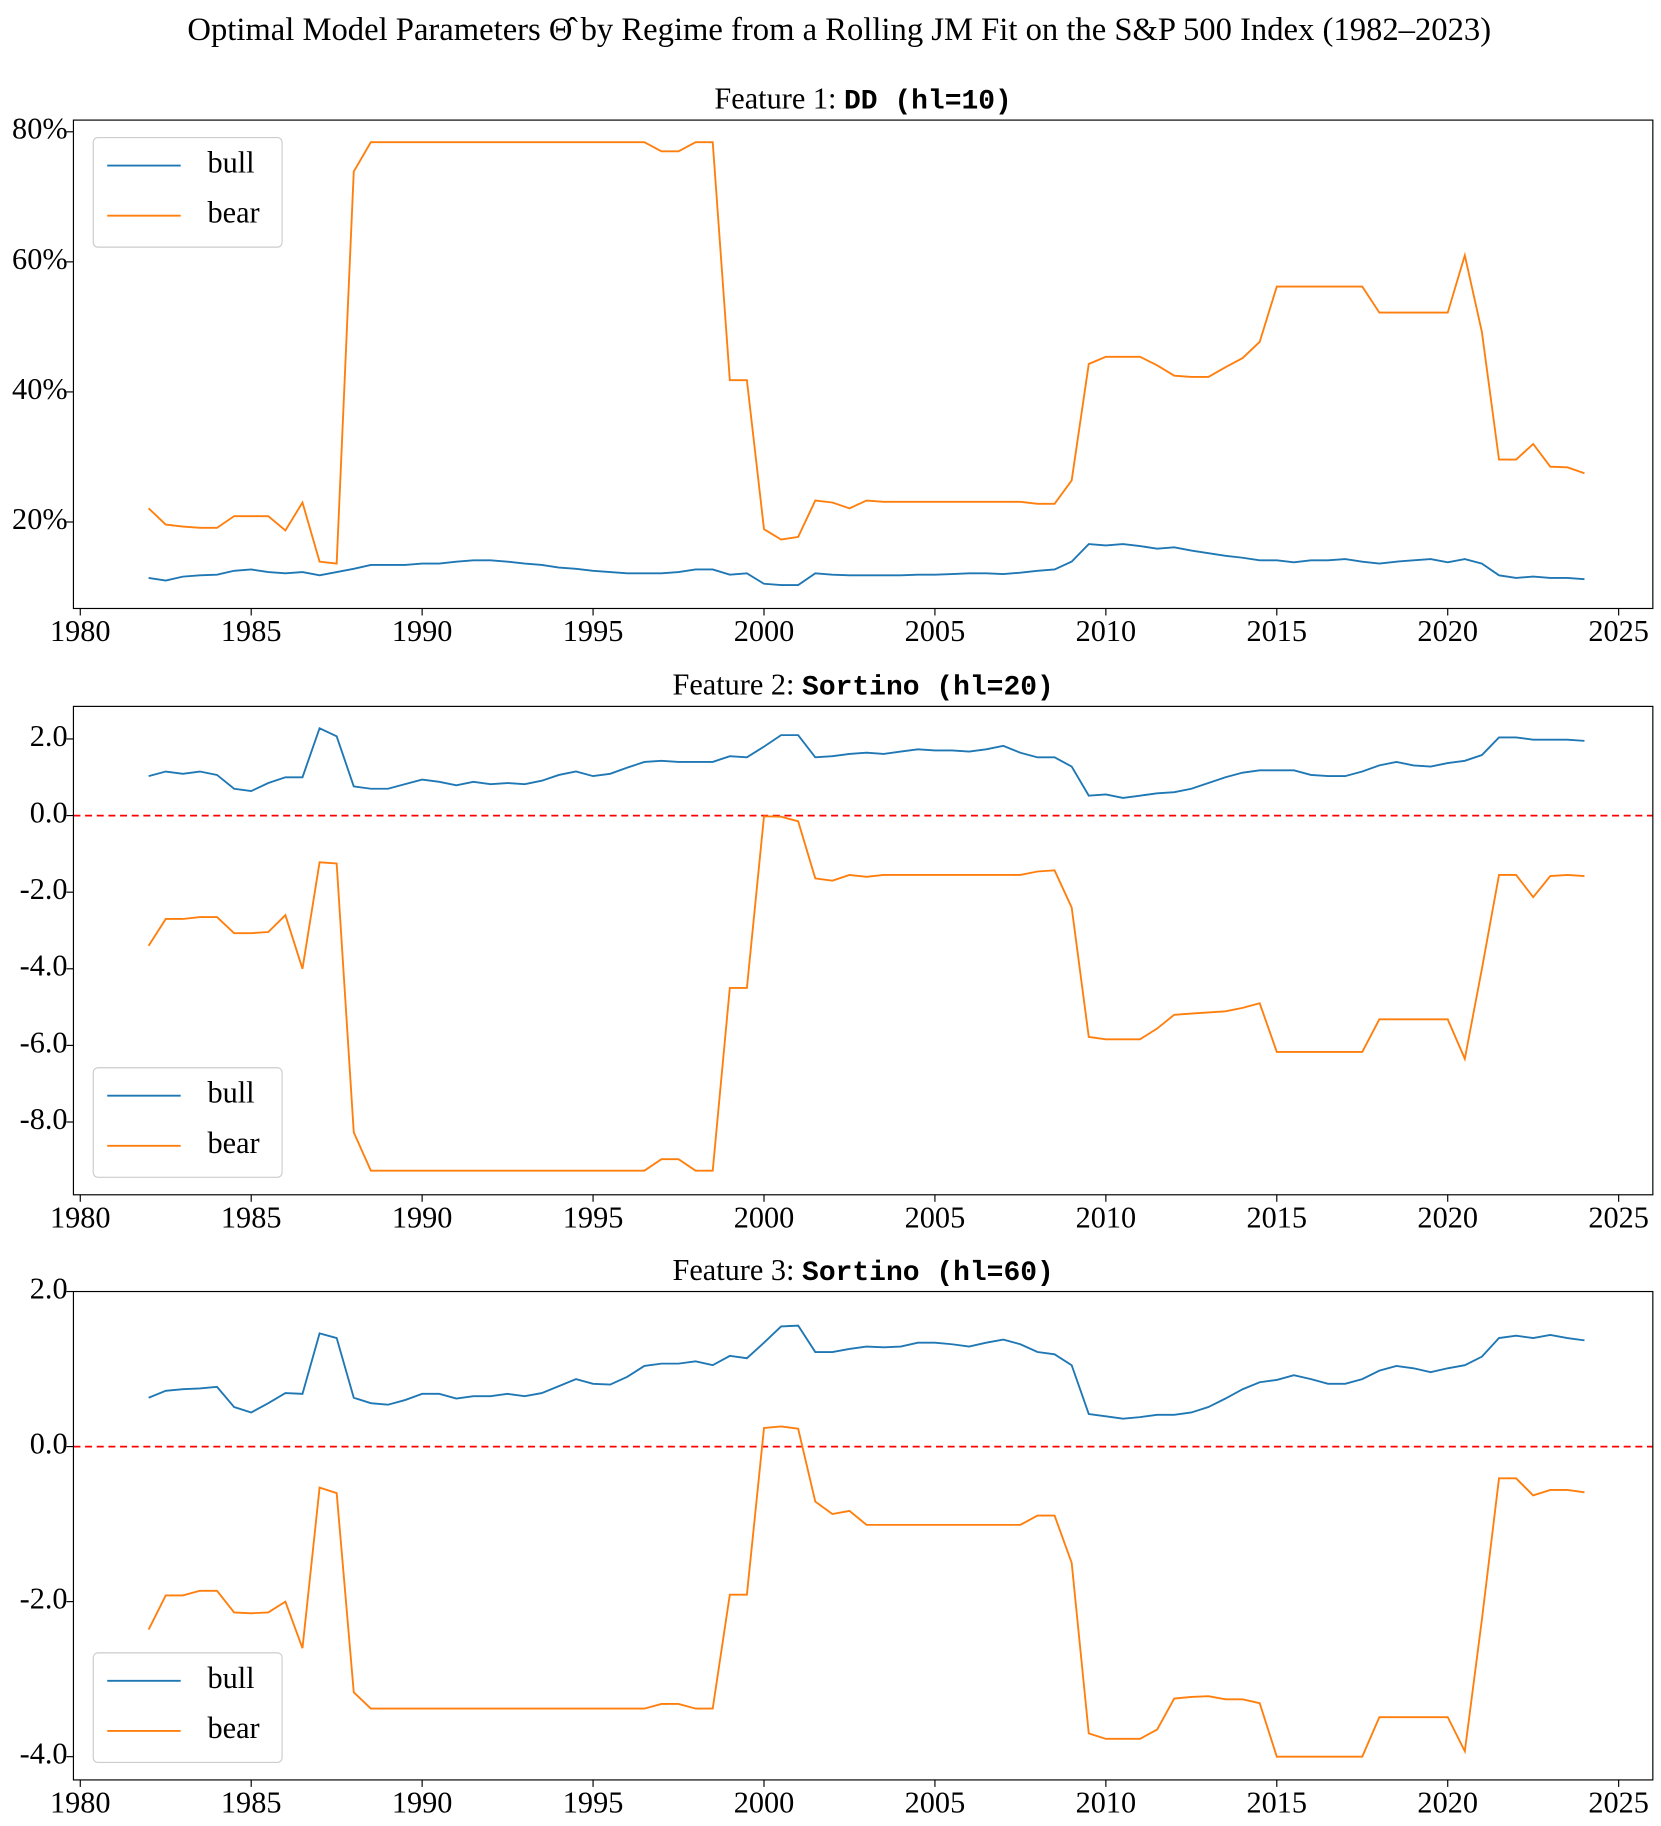  I want to click on y-tick-label: -8.0, so click(44, 1119).